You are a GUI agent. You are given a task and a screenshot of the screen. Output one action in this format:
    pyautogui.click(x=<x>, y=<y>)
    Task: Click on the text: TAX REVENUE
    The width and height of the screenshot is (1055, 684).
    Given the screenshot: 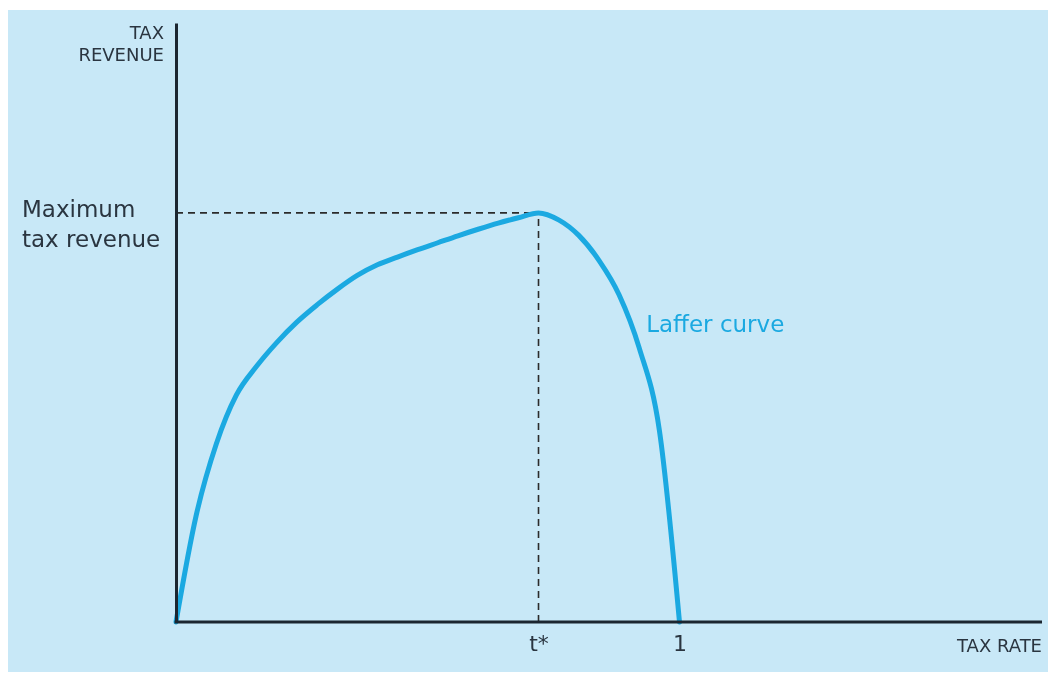 What is the action you would take?
    pyautogui.click(x=121, y=43)
    